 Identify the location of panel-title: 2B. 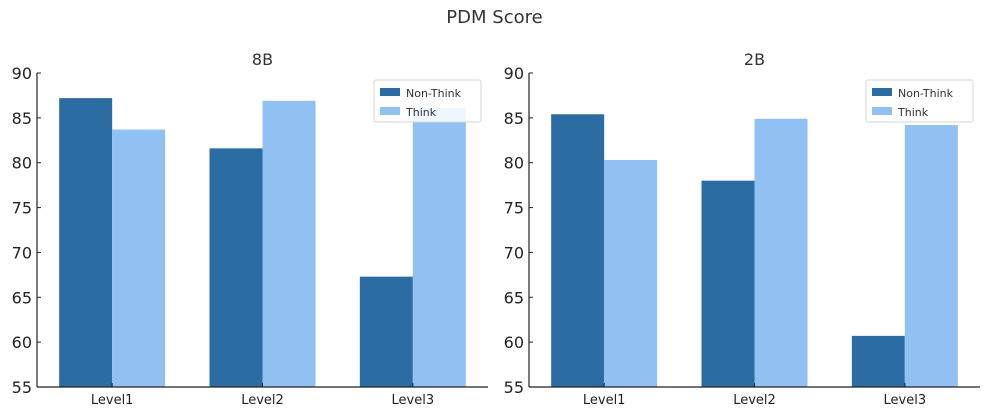
(754, 59).